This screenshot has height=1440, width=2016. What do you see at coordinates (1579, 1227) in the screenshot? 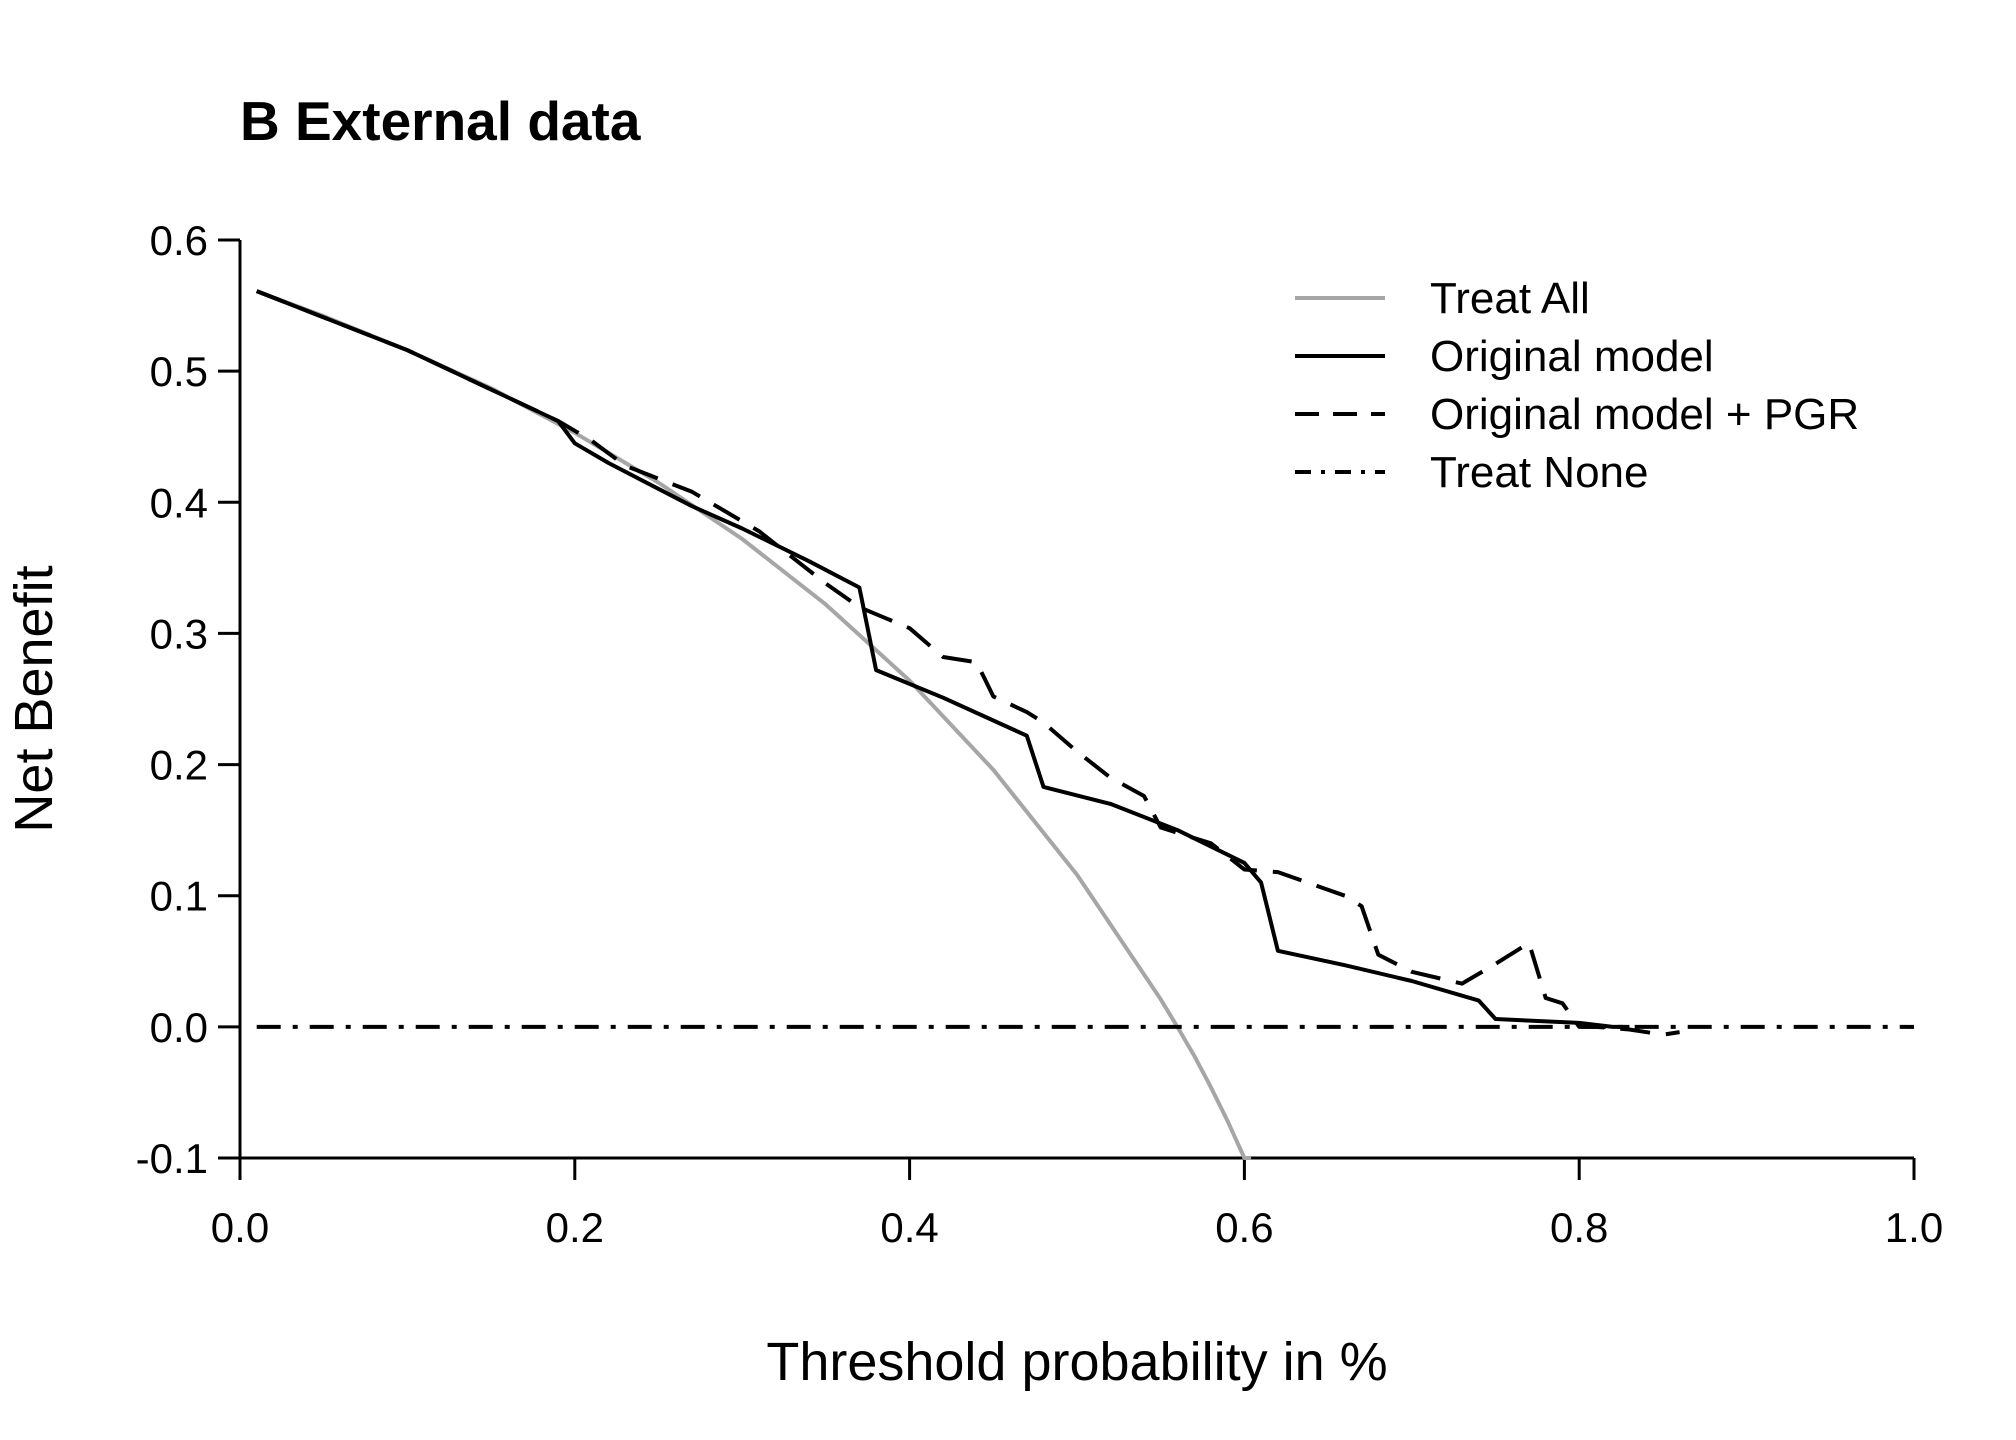
I see `x-tick-label: 0.8` at bounding box center [1579, 1227].